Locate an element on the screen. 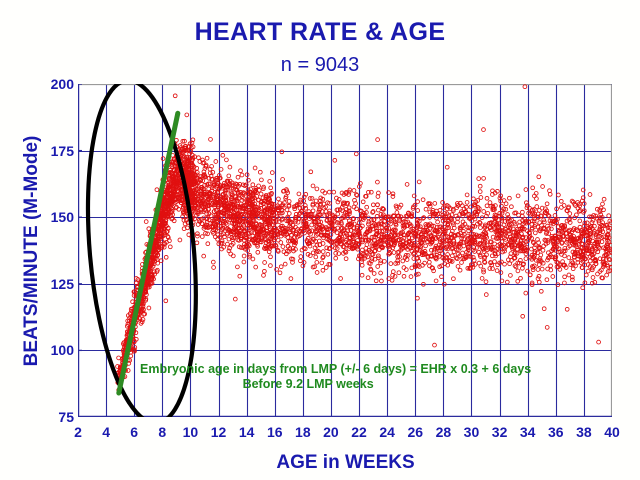 The width and height of the screenshot is (640, 480). x-tick-label: 26 is located at coordinates (415, 432).